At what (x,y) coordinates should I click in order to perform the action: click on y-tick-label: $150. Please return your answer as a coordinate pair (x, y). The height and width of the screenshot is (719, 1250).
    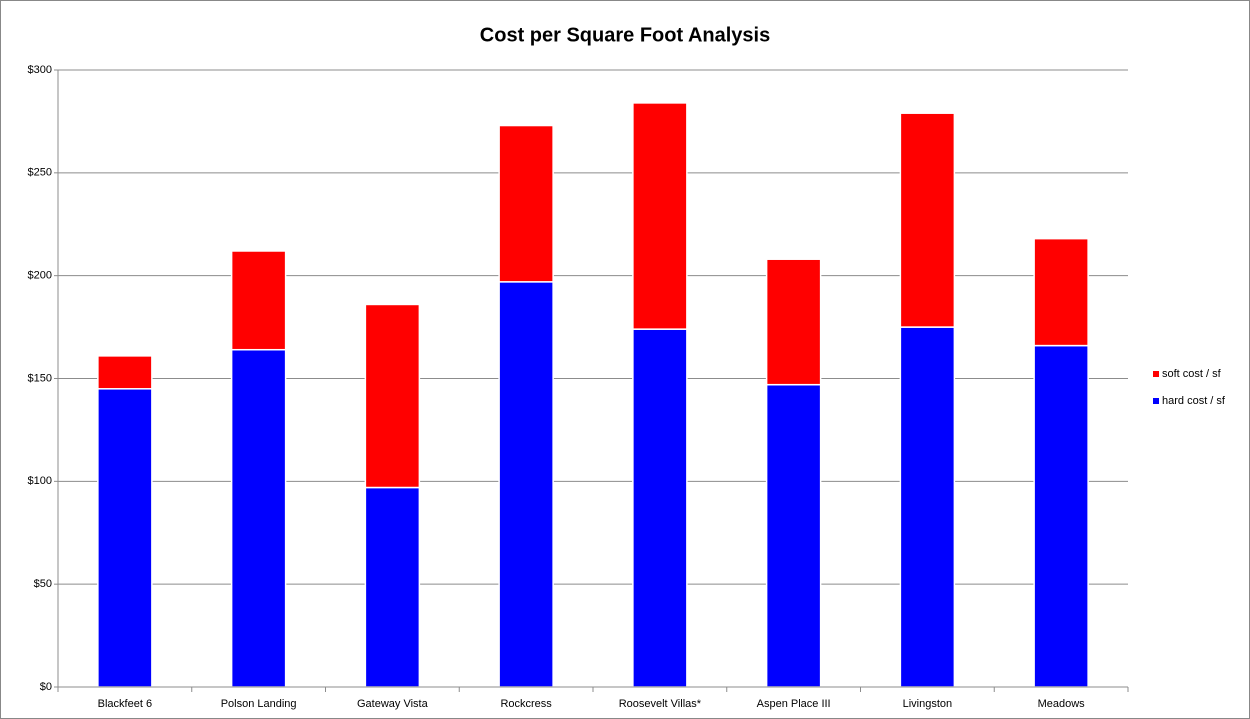
    Looking at the image, I should click on (40, 378).